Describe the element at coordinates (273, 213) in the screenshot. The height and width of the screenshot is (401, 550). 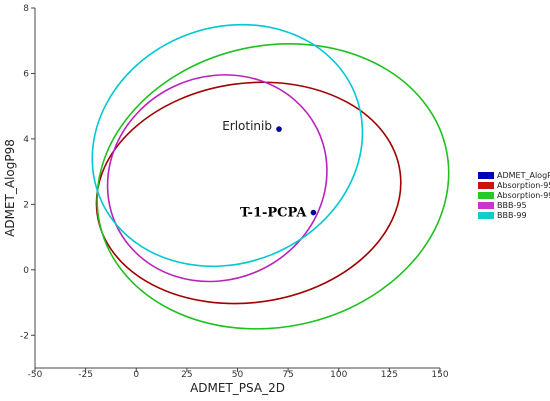
I see `point-label: T-1-PCPA` at that location.